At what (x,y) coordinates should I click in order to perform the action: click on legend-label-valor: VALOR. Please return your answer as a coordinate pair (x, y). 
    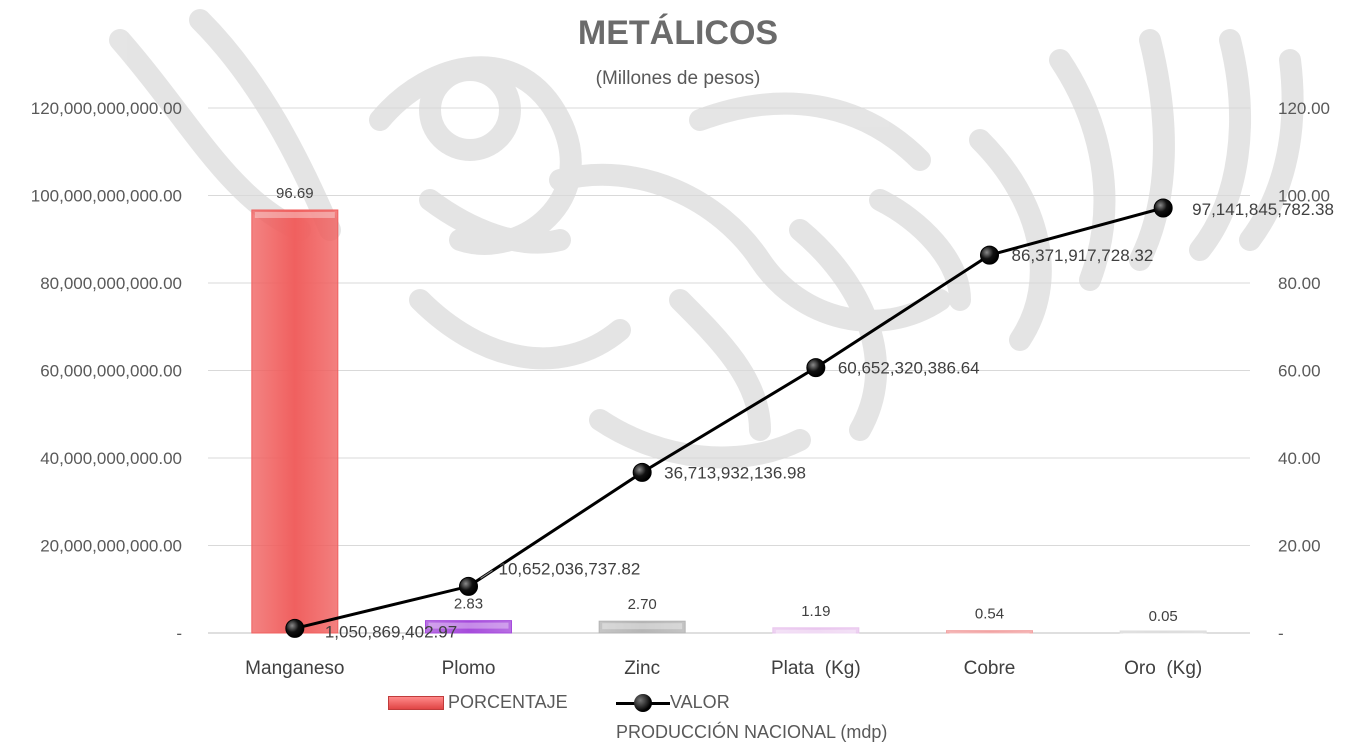
    Looking at the image, I should click on (700, 702).